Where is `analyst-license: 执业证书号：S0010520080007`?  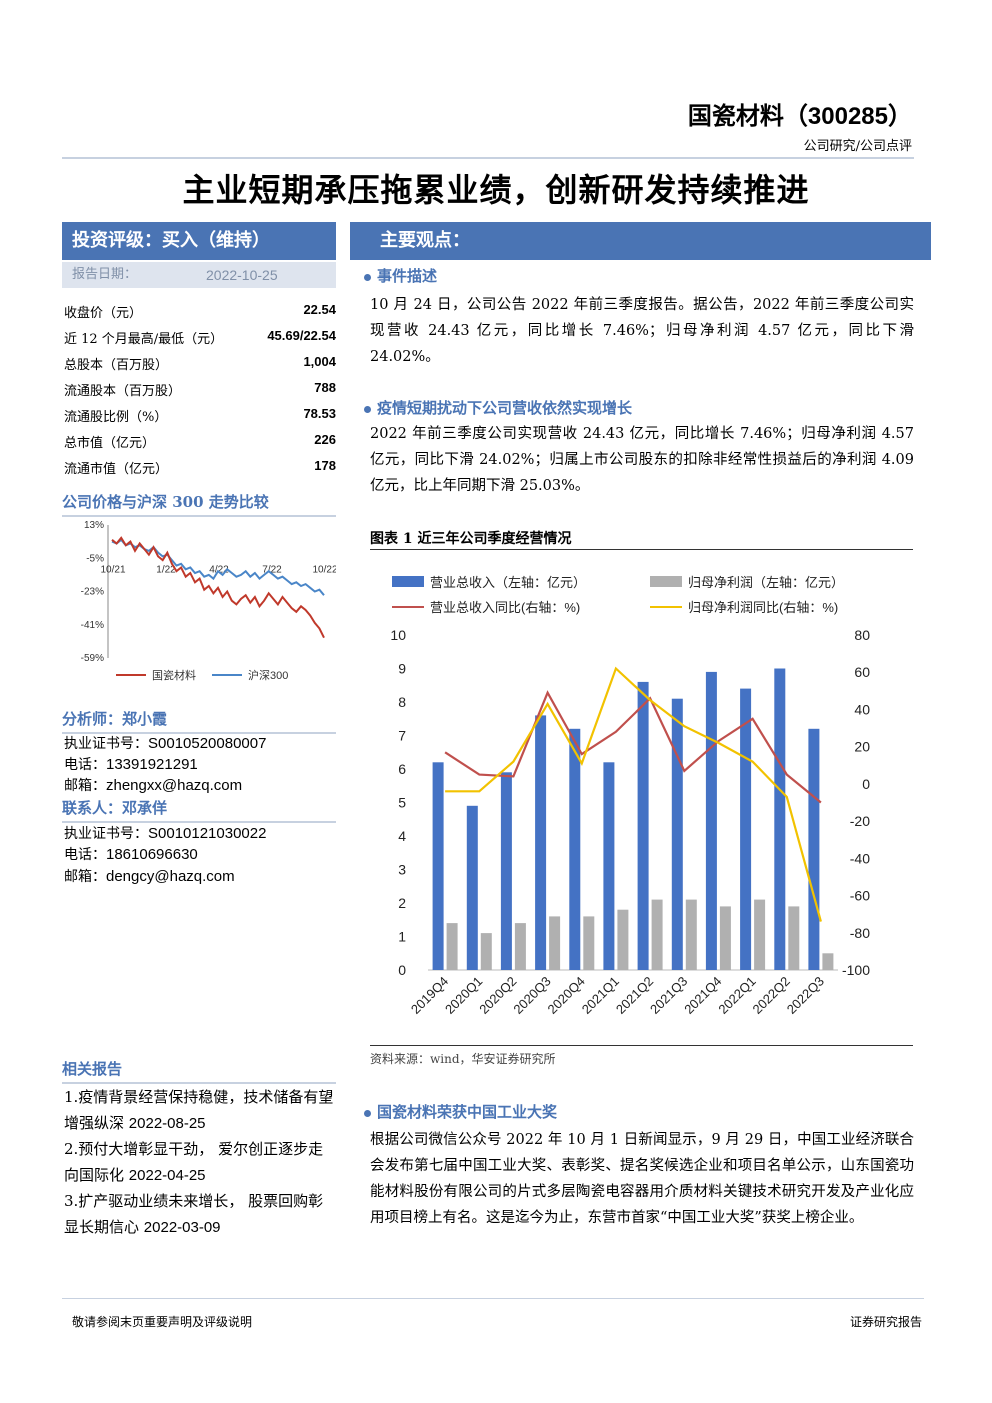 analyst-license: 执业证书号：S0010520080007 is located at coordinates (165, 743).